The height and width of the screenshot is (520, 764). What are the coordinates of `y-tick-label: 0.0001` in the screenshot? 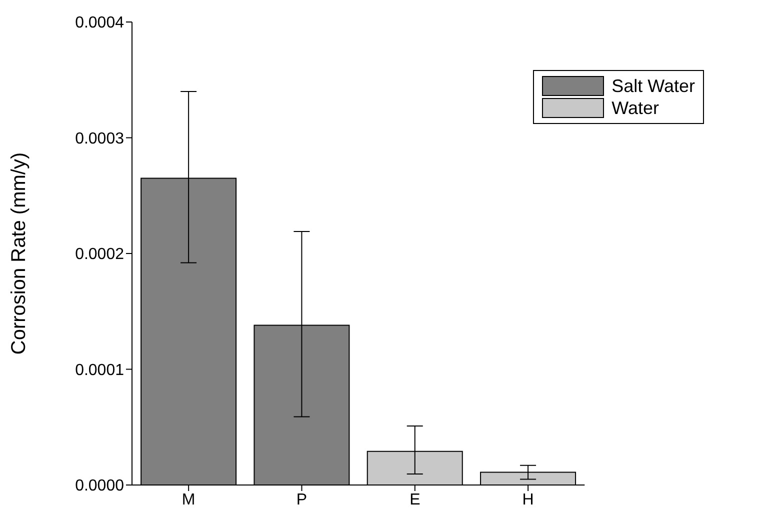 It's located at (99, 370).